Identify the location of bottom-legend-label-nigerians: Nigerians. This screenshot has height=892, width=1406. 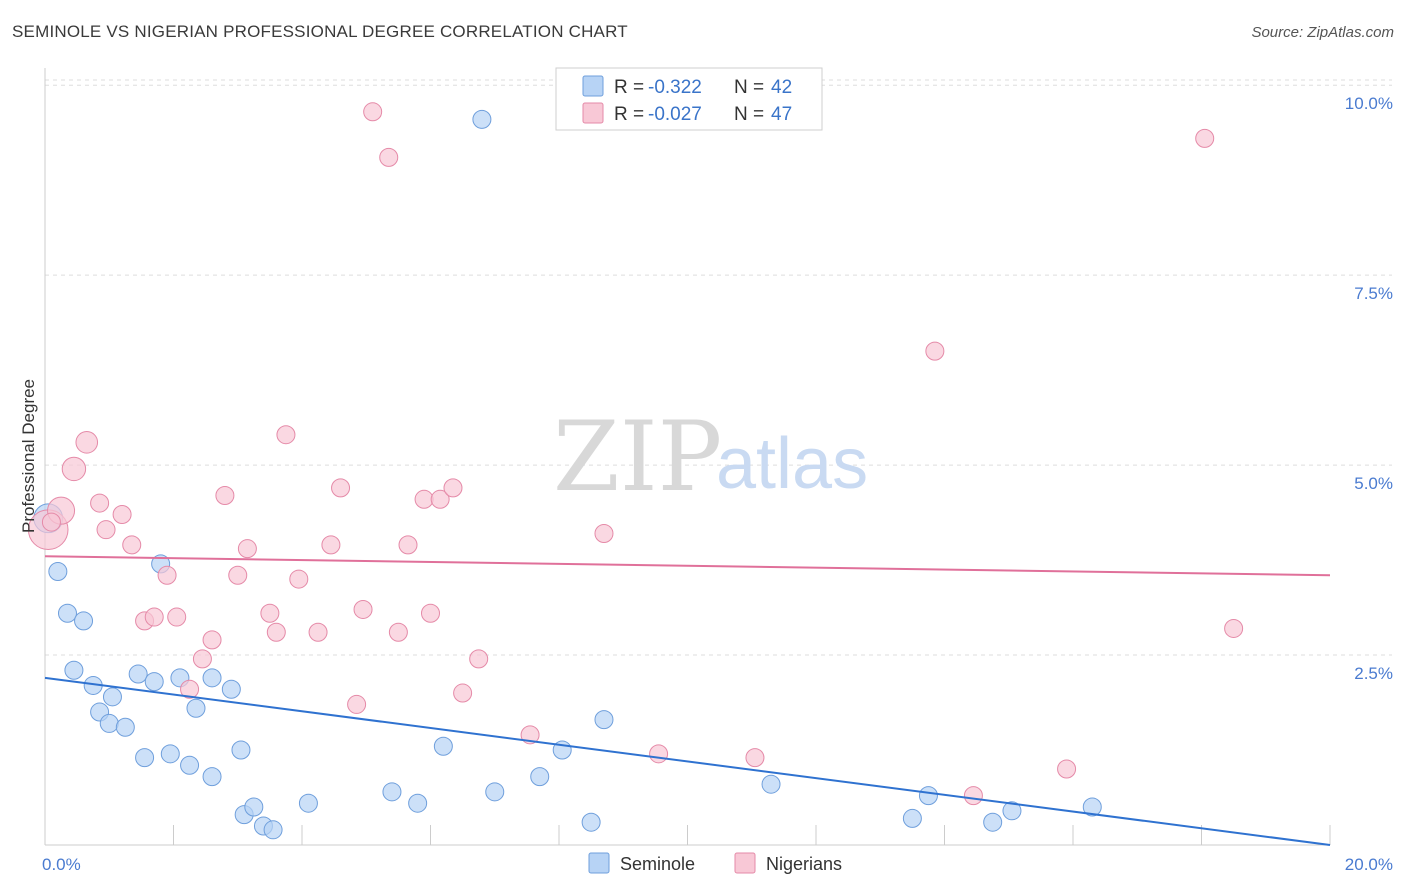
(804, 864).